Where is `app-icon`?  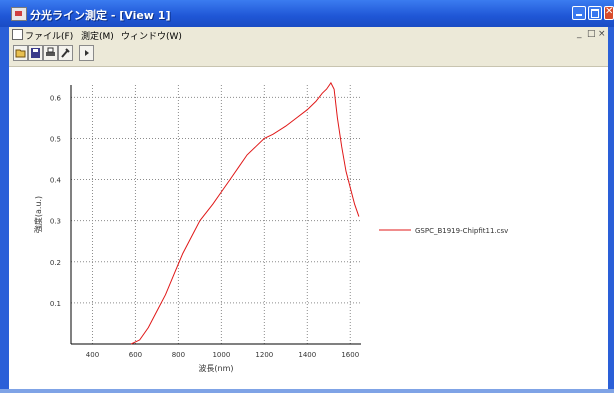
app-icon is located at coordinates (19, 14).